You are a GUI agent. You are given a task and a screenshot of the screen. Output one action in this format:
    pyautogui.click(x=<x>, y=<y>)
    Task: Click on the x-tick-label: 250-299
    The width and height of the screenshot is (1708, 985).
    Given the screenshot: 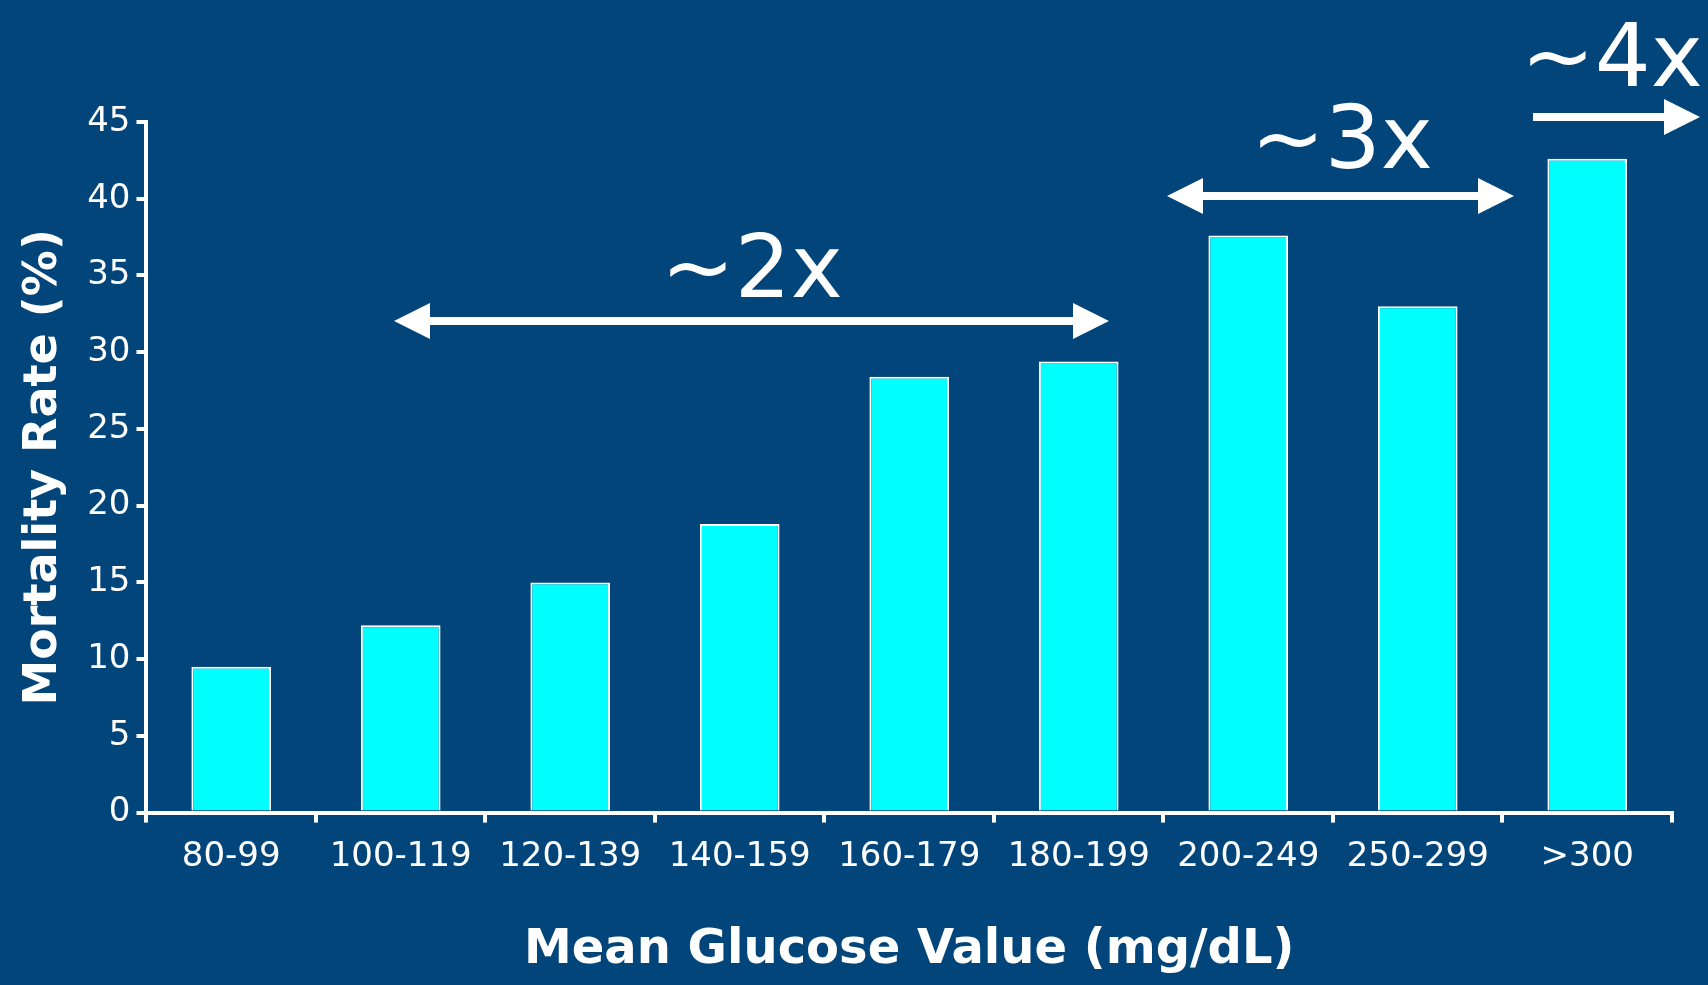 What is the action you would take?
    pyautogui.click(x=1417, y=853)
    